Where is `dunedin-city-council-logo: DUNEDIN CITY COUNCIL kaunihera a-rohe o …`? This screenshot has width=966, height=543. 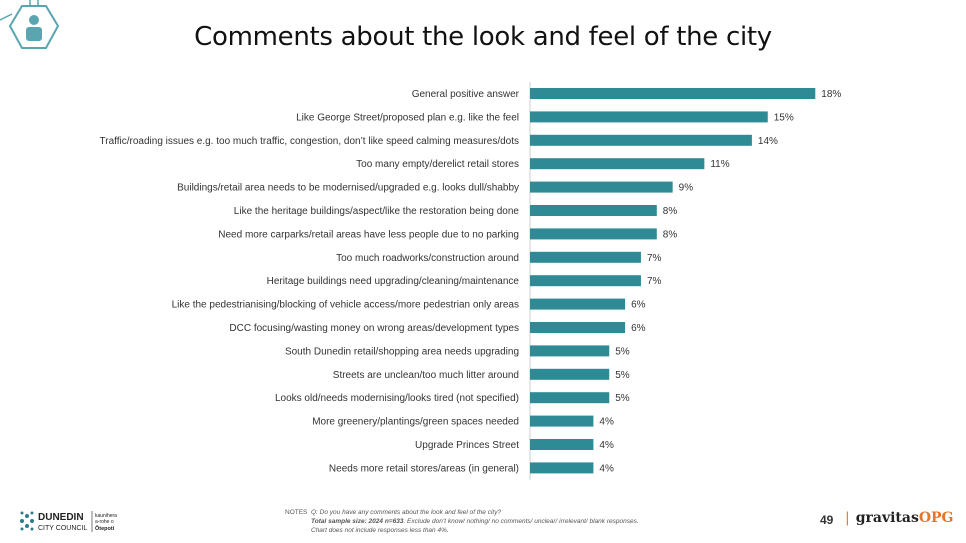 dunedin-city-council-logo: DUNEDIN CITY COUNCIL kaunihera a-rohe o … is located at coordinates (68, 521).